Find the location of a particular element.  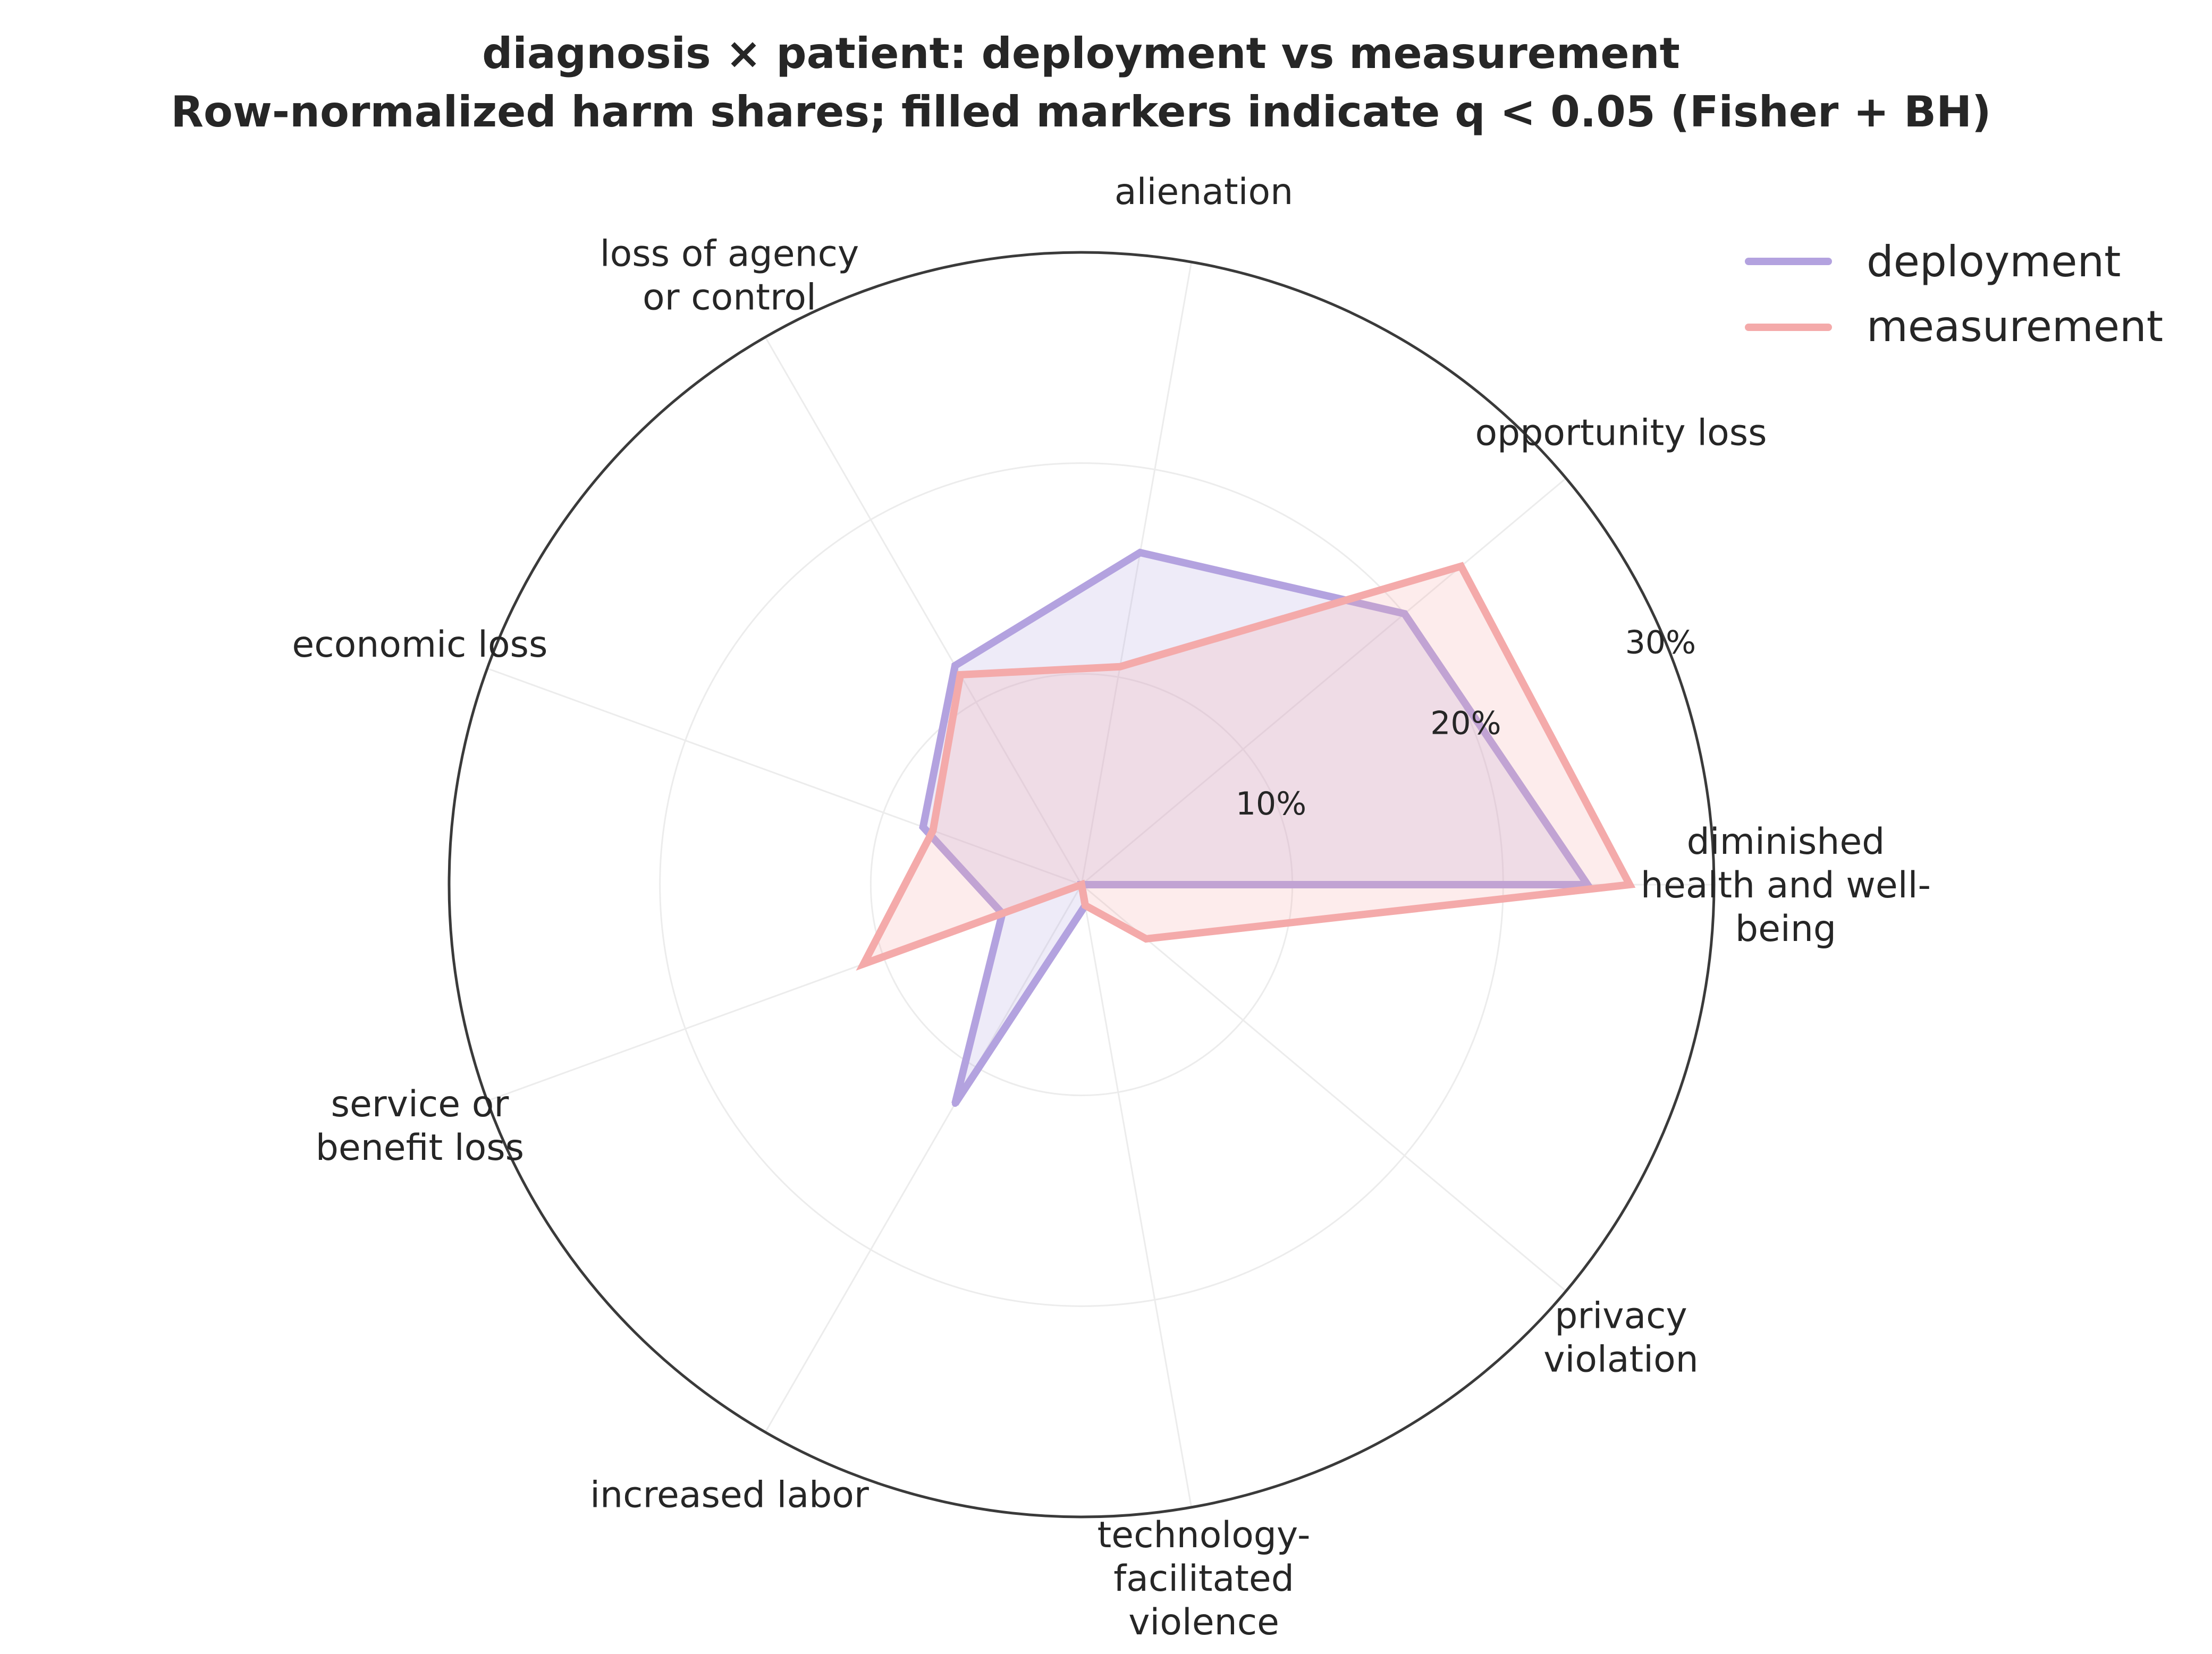

axis-label-5: economic loss is located at coordinates (419, 645).